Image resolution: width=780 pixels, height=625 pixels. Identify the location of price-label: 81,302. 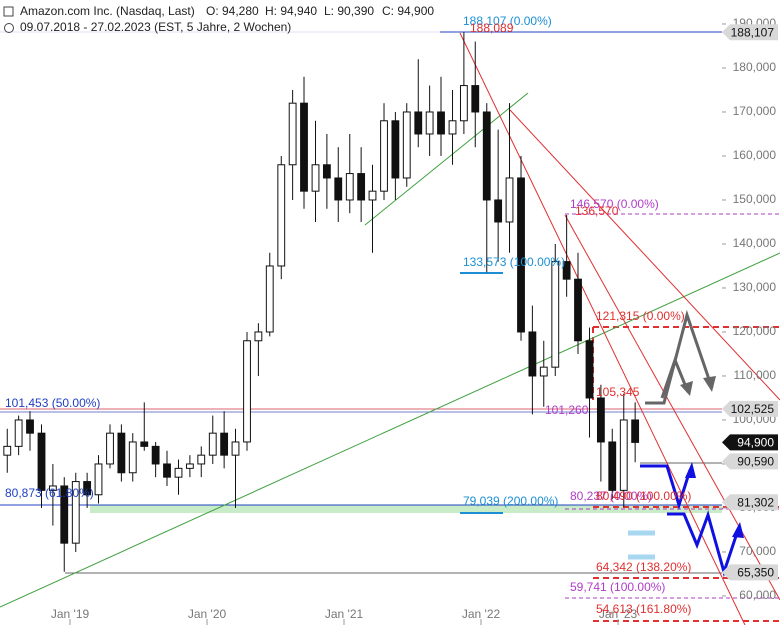
(755, 502).